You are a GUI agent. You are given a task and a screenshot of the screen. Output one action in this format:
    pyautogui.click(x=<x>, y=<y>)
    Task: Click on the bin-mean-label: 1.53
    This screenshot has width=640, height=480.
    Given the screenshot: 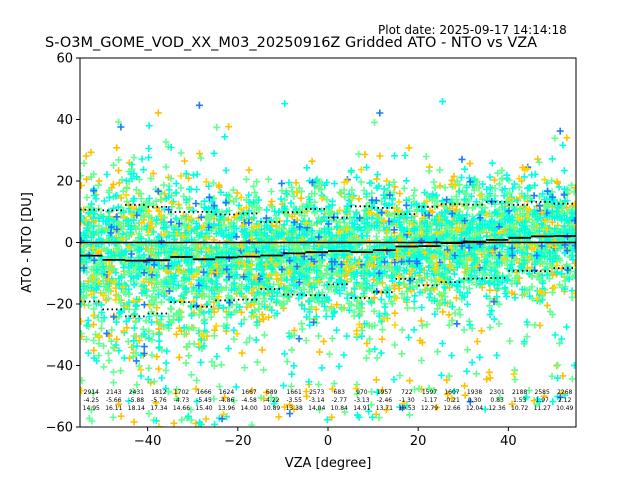 What is the action you would take?
    pyautogui.click(x=520, y=400)
    